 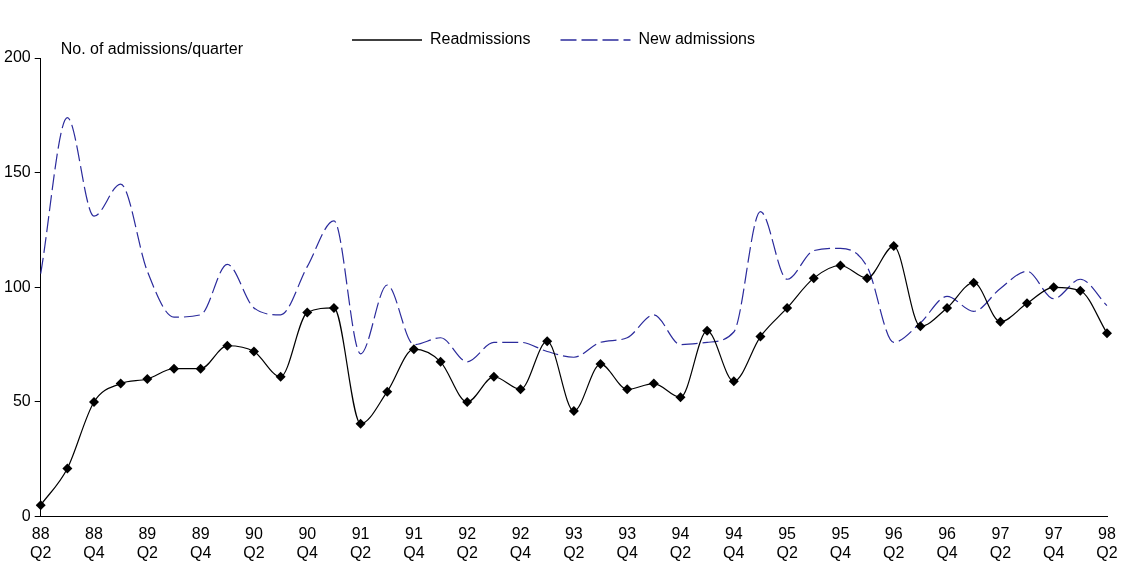 What do you see at coordinates (574, 542) in the screenshot?
I see `x-tick-label: 93 Q2` at bounding box center [574, 542].